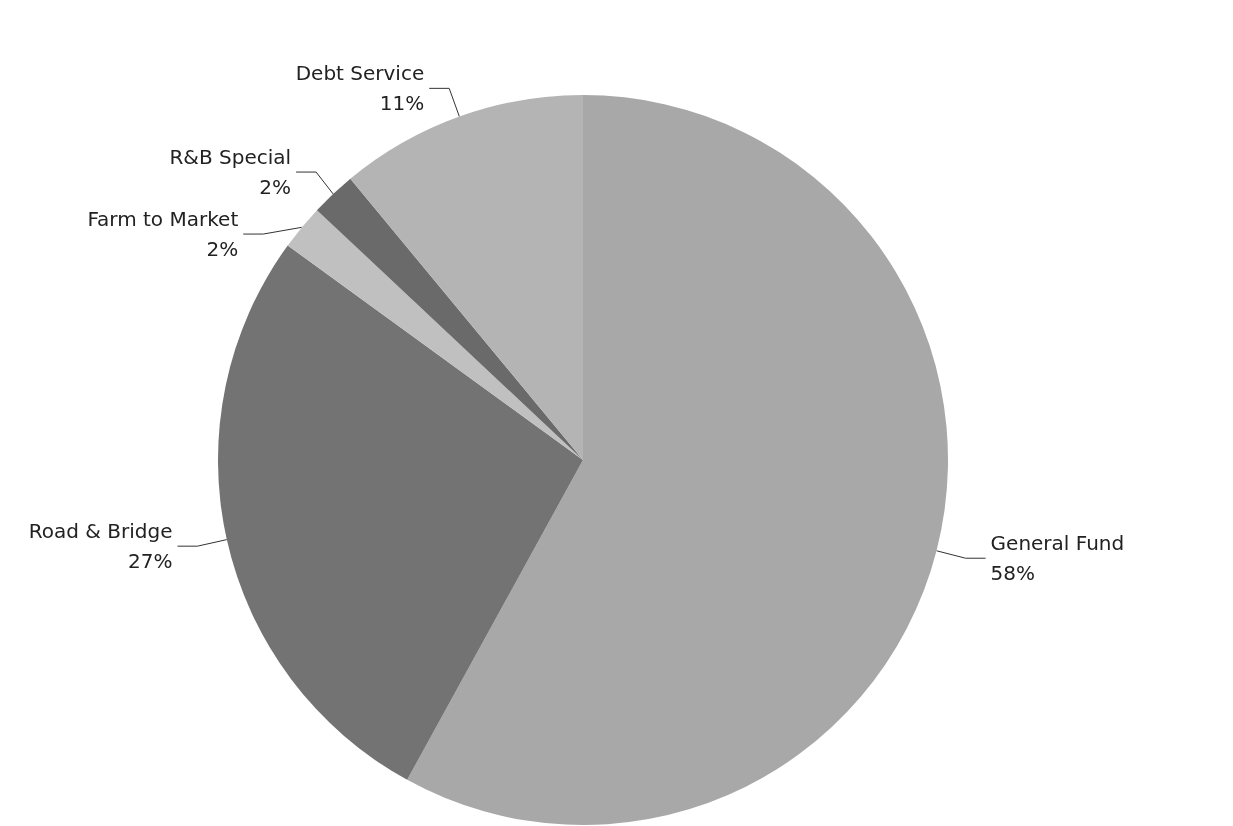 Image resolution: width=1233 pixels, height=826 pixels. I want to click on slice-label: Road & Bridge, so click(100, 531).